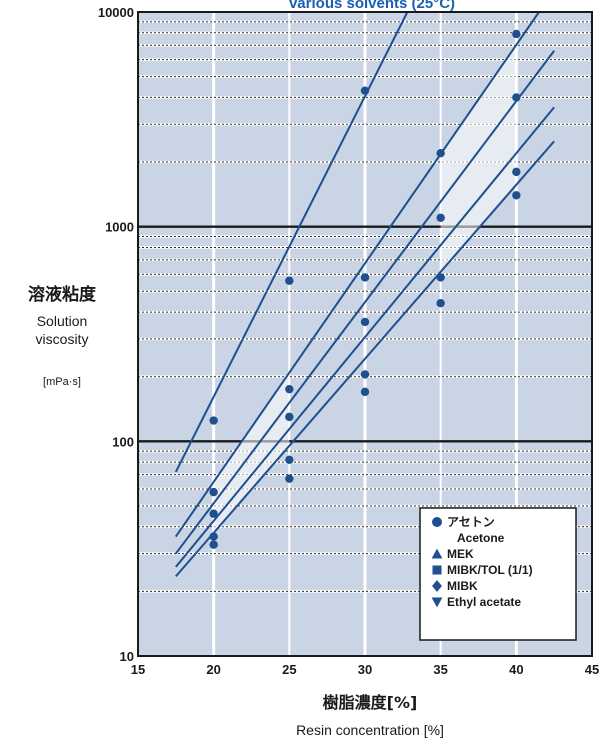  Describe the element at coordinates (437, 570) in the screenshot. I see `legend-marker-square` at that location.